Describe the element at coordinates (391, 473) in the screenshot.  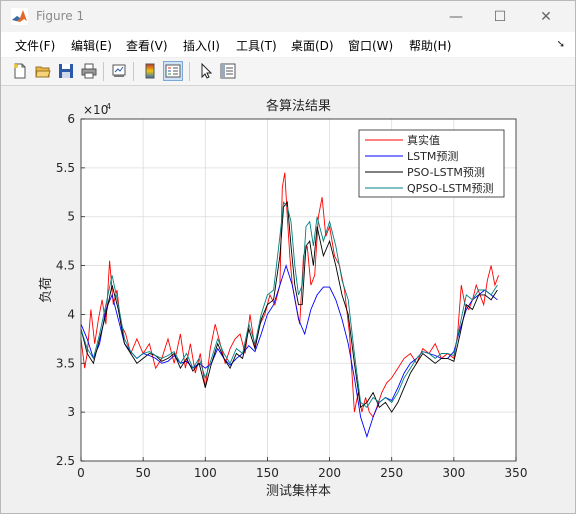
I see `x-tick-label: 250` at that location.